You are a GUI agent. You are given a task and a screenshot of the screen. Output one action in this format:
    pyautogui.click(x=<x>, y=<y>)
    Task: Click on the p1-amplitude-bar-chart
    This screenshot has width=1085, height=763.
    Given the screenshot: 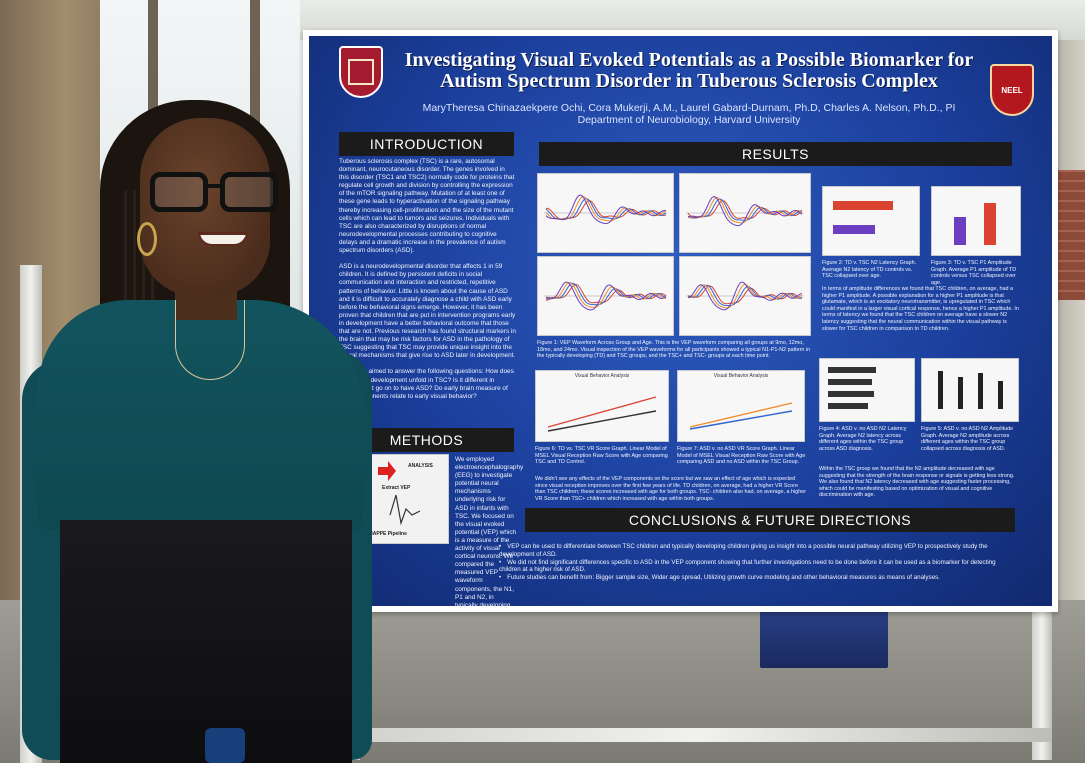 What is the action you would take?
    pyautogui.click(x=976, y=221)
    